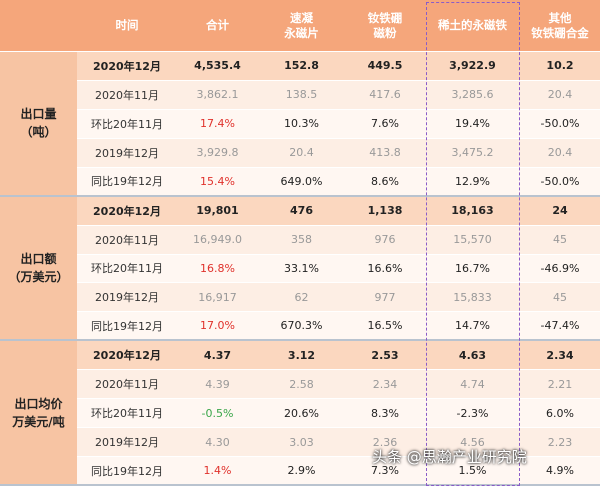 The image size is (600, 486). What do you see at coordinates (472, 95) in the screenshot?
I see `table-cell: 3,285.6` at bounding box center [472, 95].